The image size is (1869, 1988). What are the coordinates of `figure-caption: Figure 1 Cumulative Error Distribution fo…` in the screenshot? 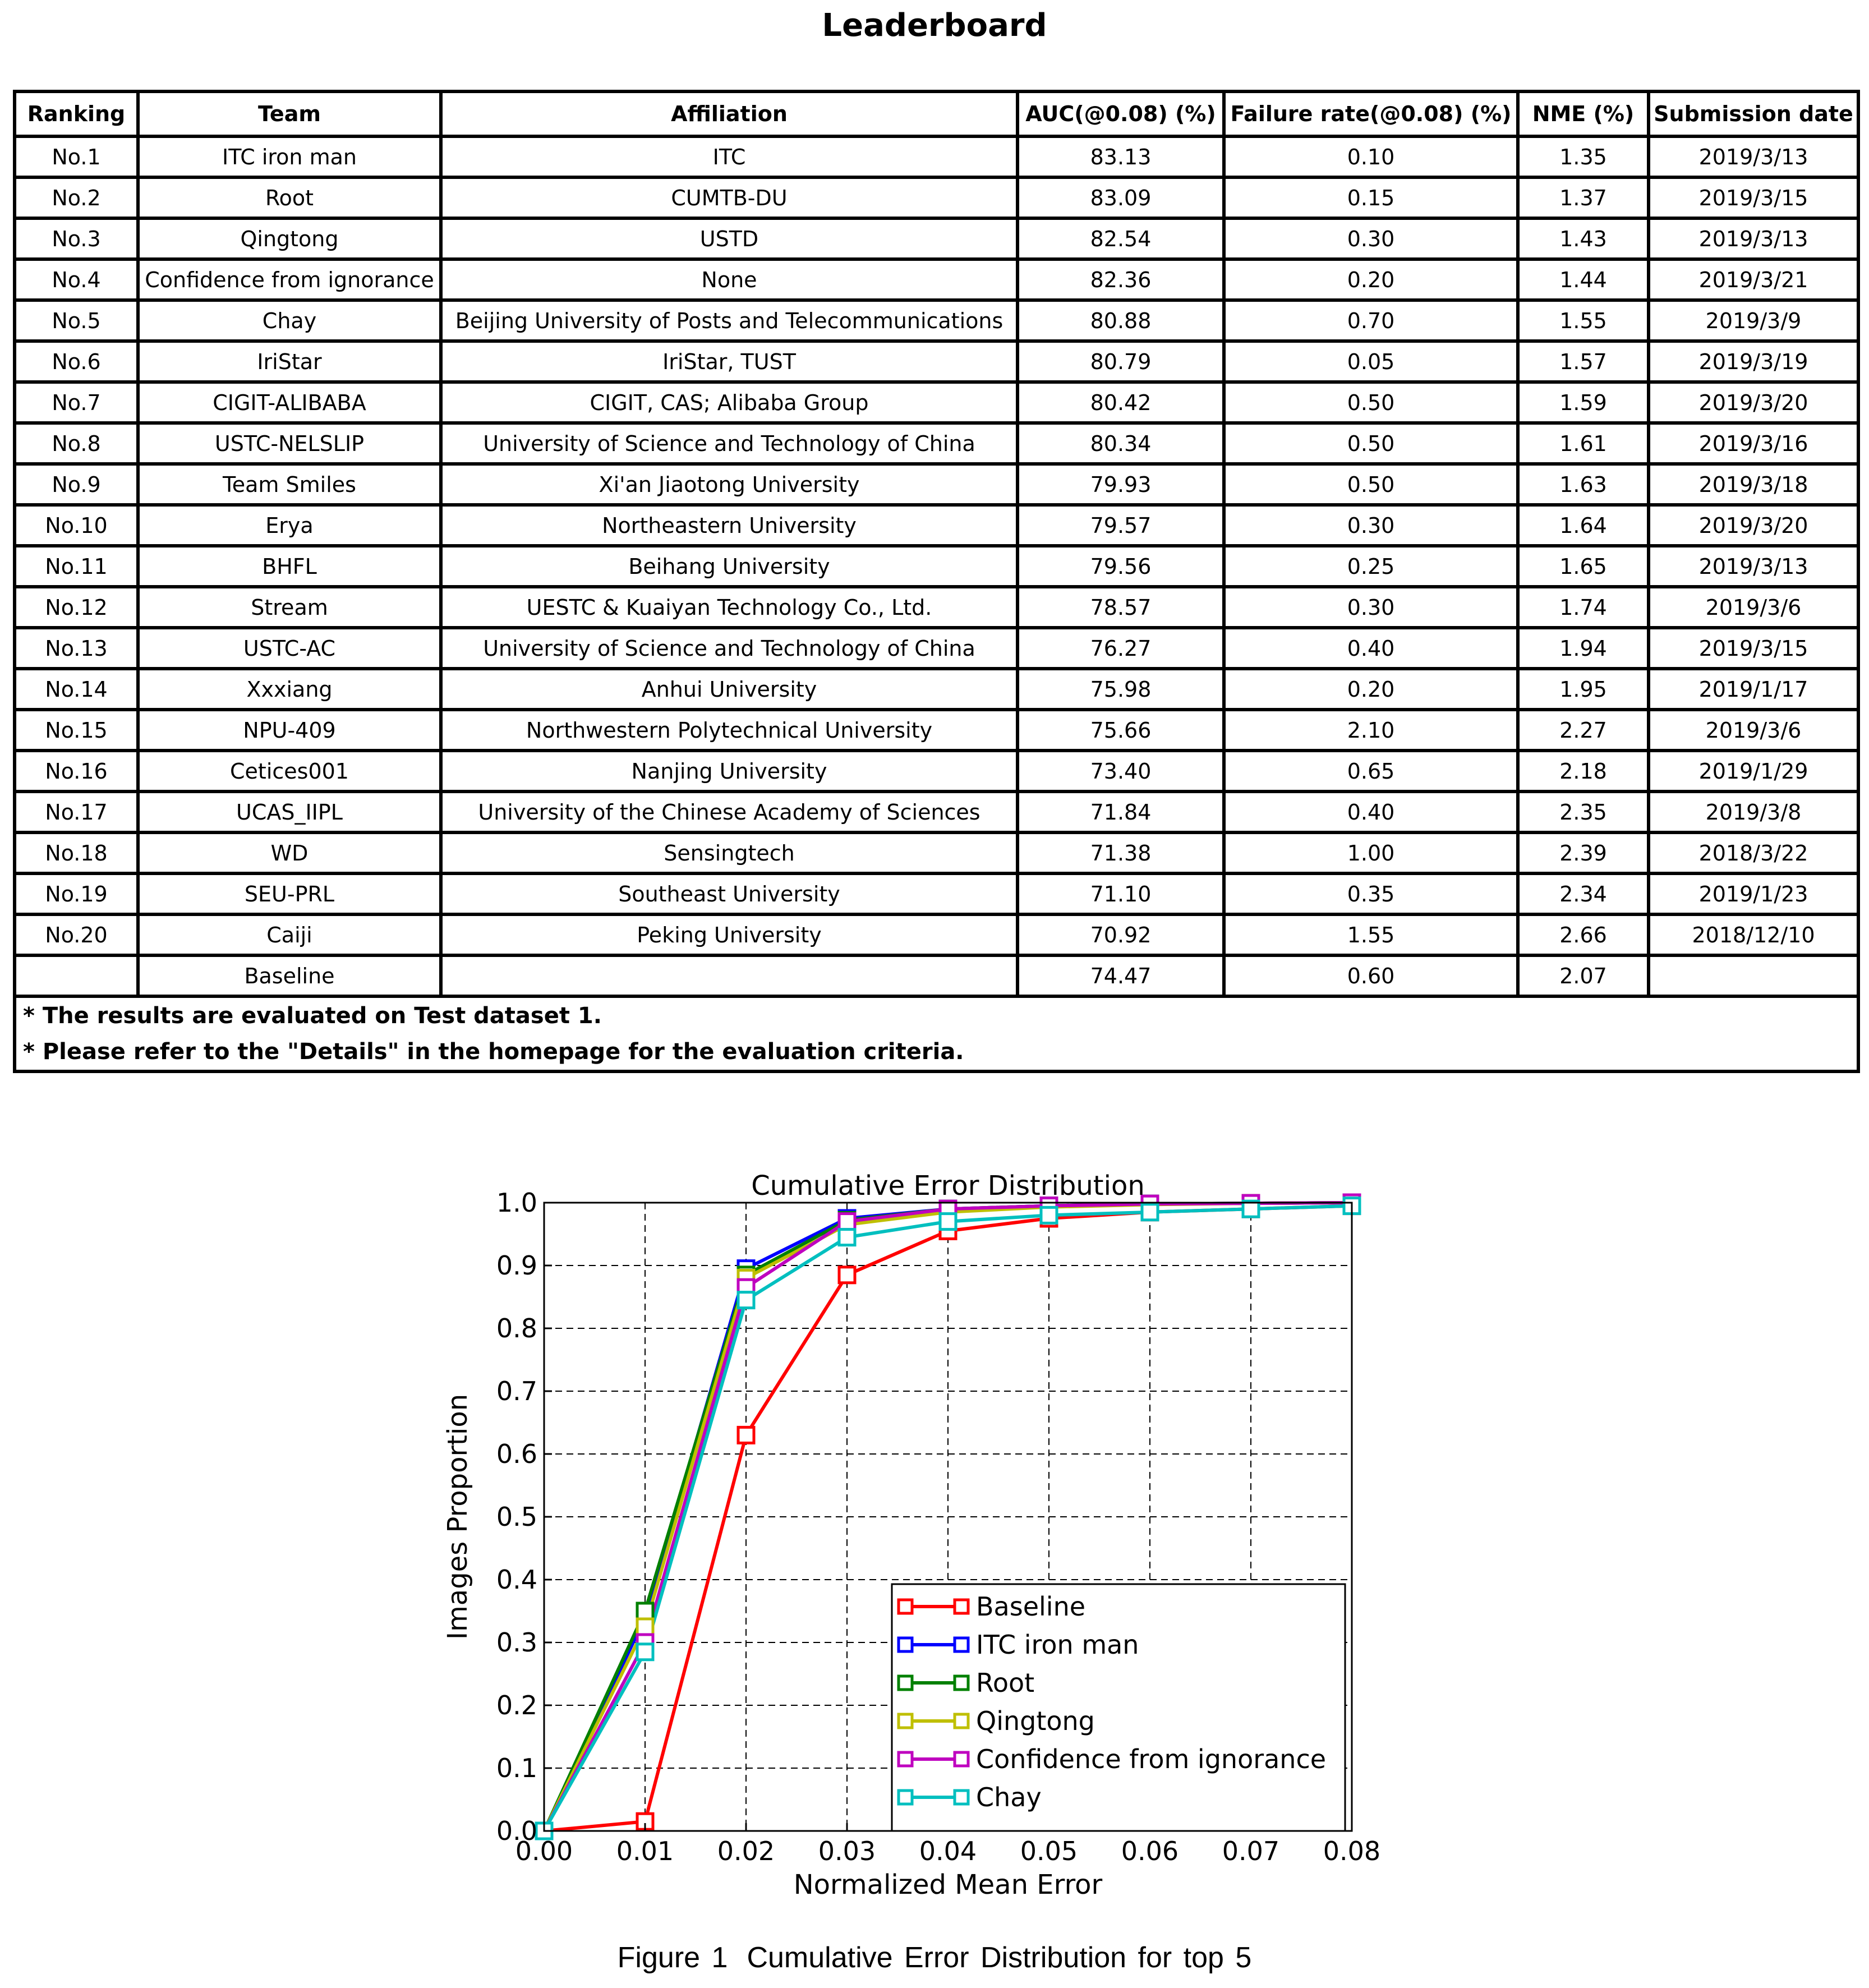 It's located at (934, 1957).